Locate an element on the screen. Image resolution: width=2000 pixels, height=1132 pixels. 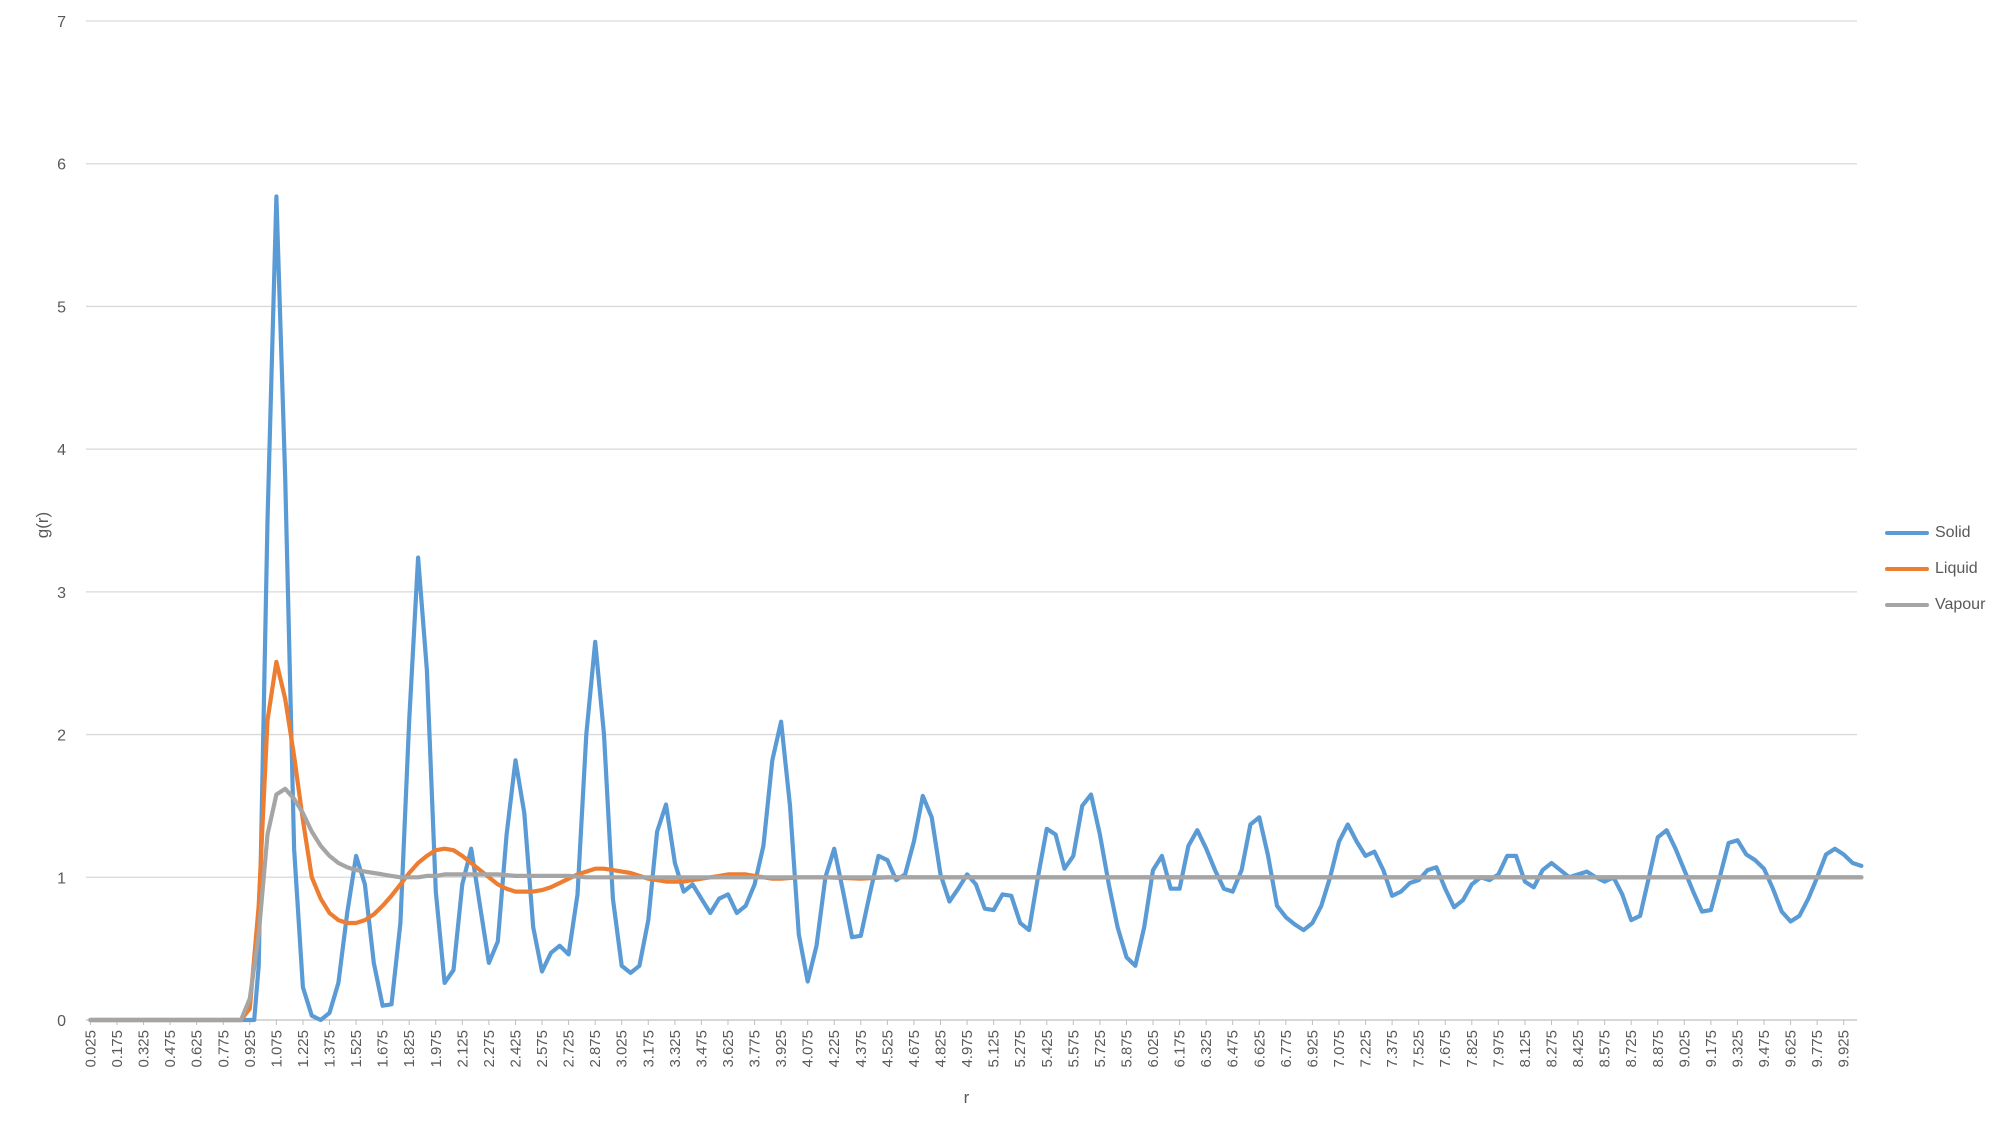
x-tick-label: 0.325 is located at coordinates (144, 1049).